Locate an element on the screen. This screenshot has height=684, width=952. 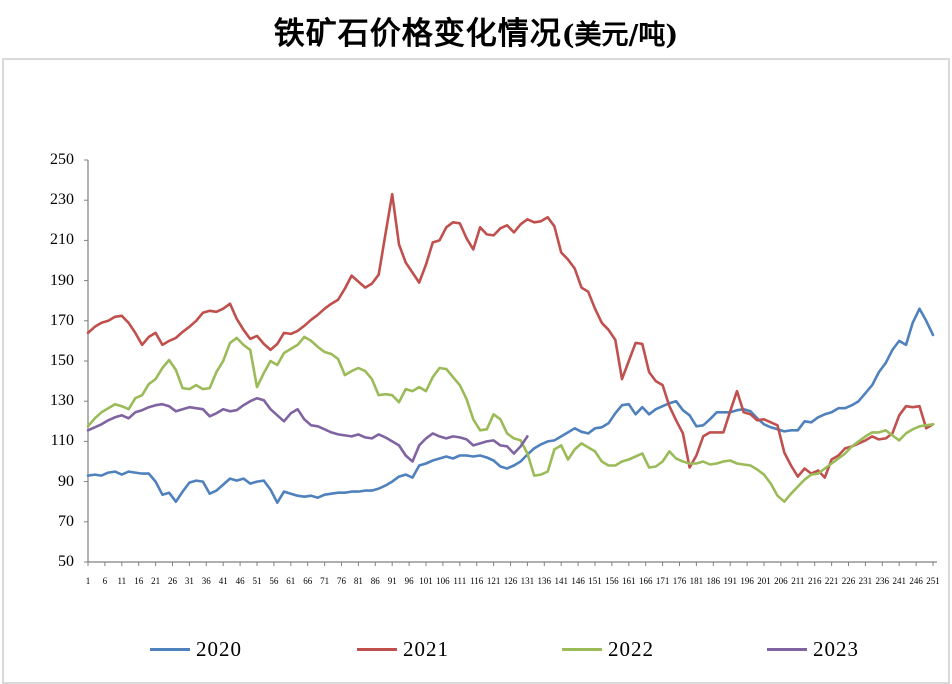
x-tick-label: 196 is located at coordinates (747, 581).